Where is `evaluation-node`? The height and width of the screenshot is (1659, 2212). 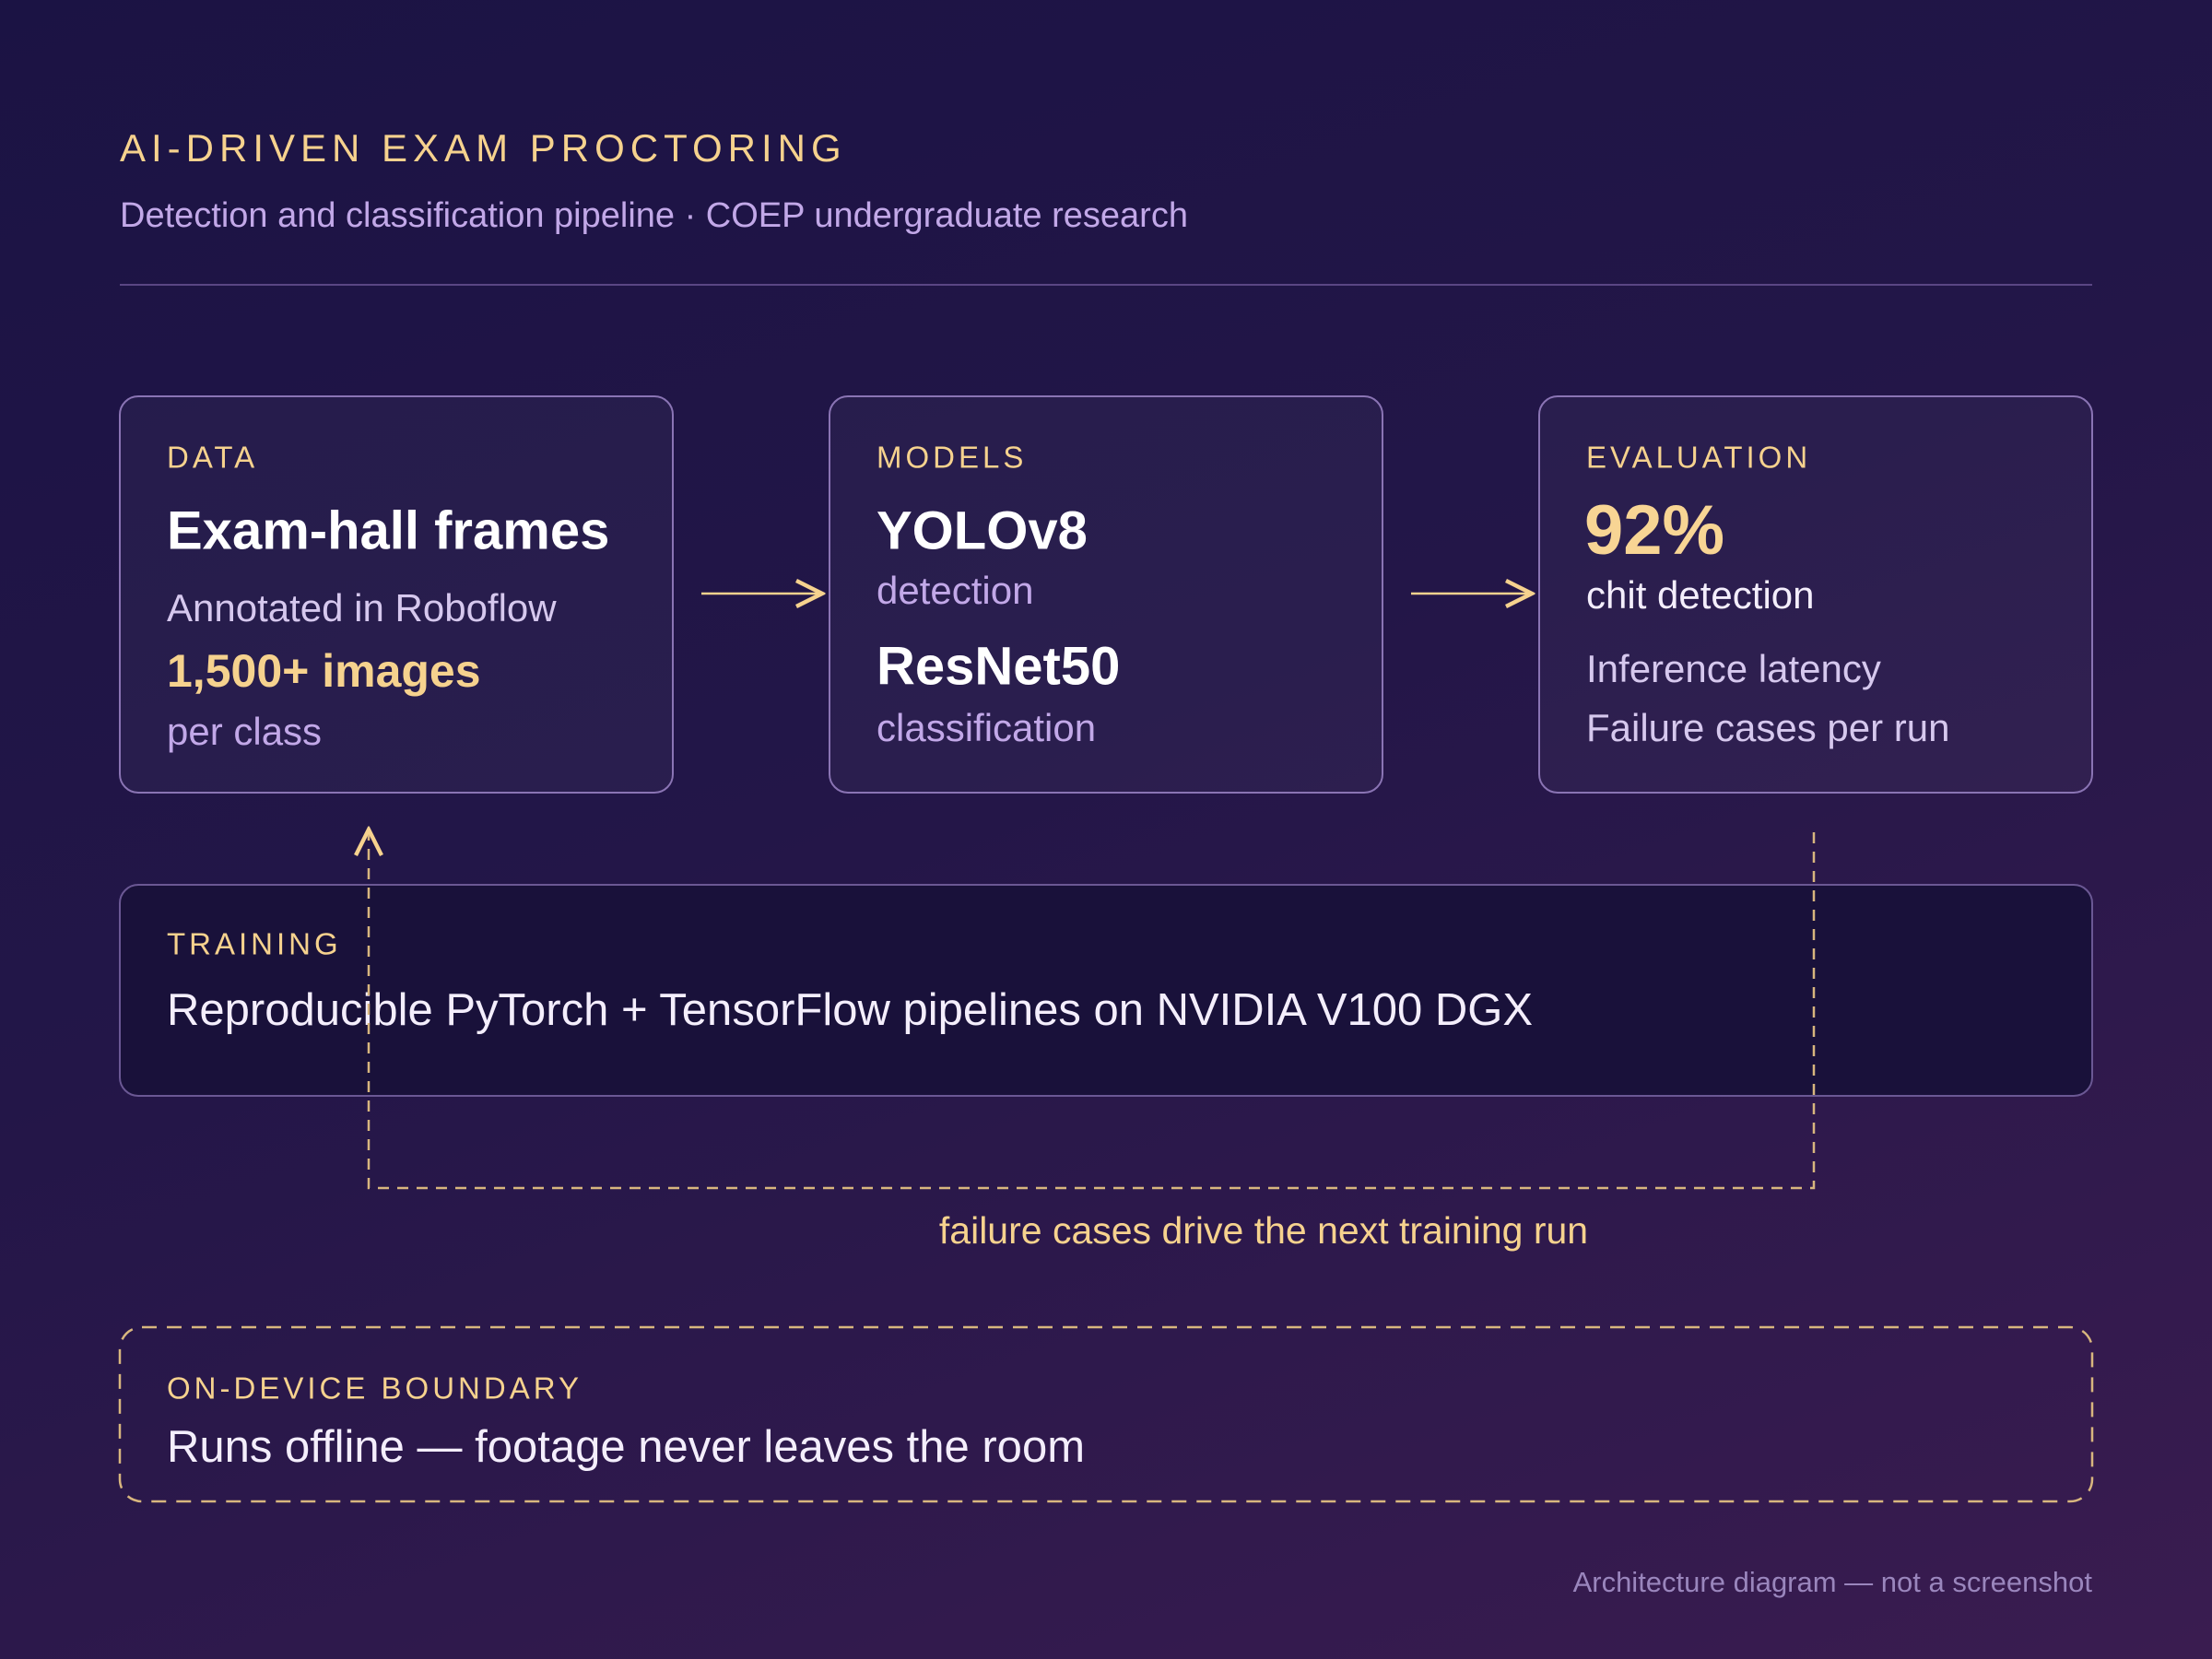
evaluation-node is located at coordinates (1815, 594).